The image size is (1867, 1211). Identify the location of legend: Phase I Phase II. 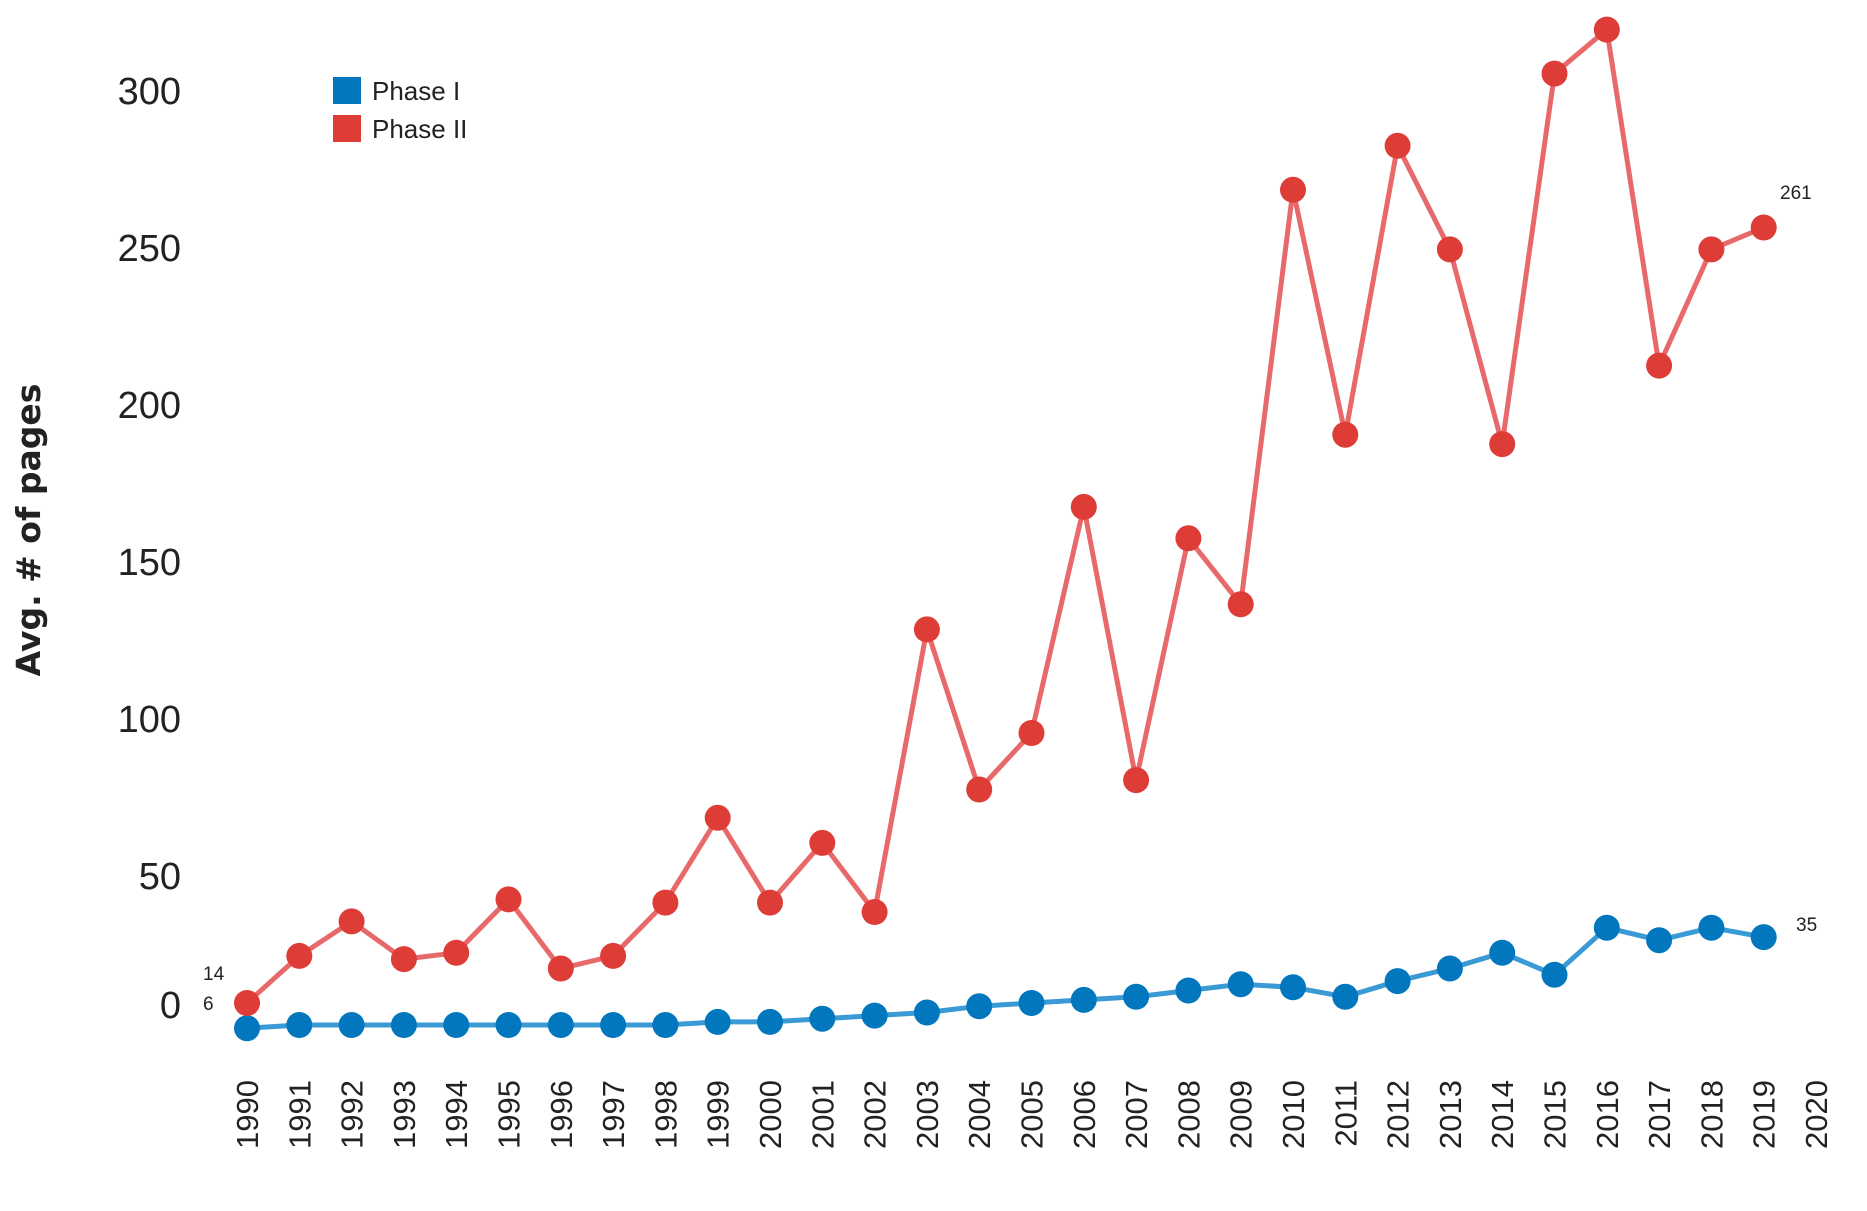
(400, 110).